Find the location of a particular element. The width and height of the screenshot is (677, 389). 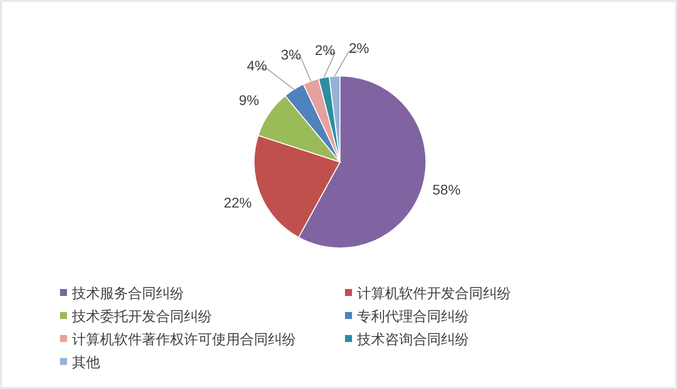

legend-label: 技术服务合同纠纷 is located at coordinates (127, 293).